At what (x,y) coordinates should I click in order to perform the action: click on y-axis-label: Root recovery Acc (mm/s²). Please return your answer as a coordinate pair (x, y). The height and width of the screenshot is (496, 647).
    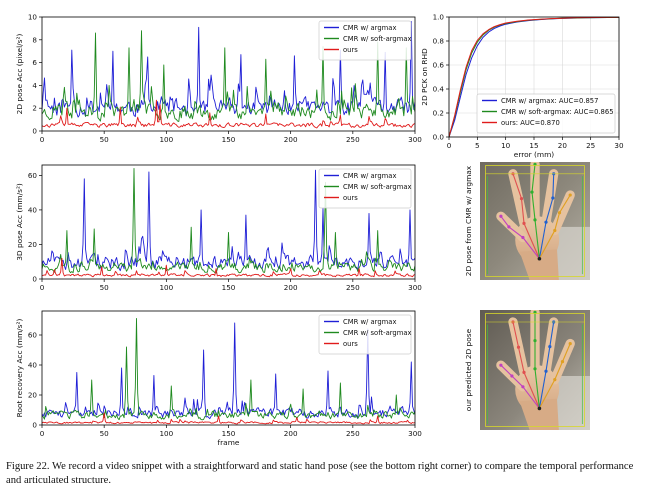
    Looking at the image, I should click on (19, 368).